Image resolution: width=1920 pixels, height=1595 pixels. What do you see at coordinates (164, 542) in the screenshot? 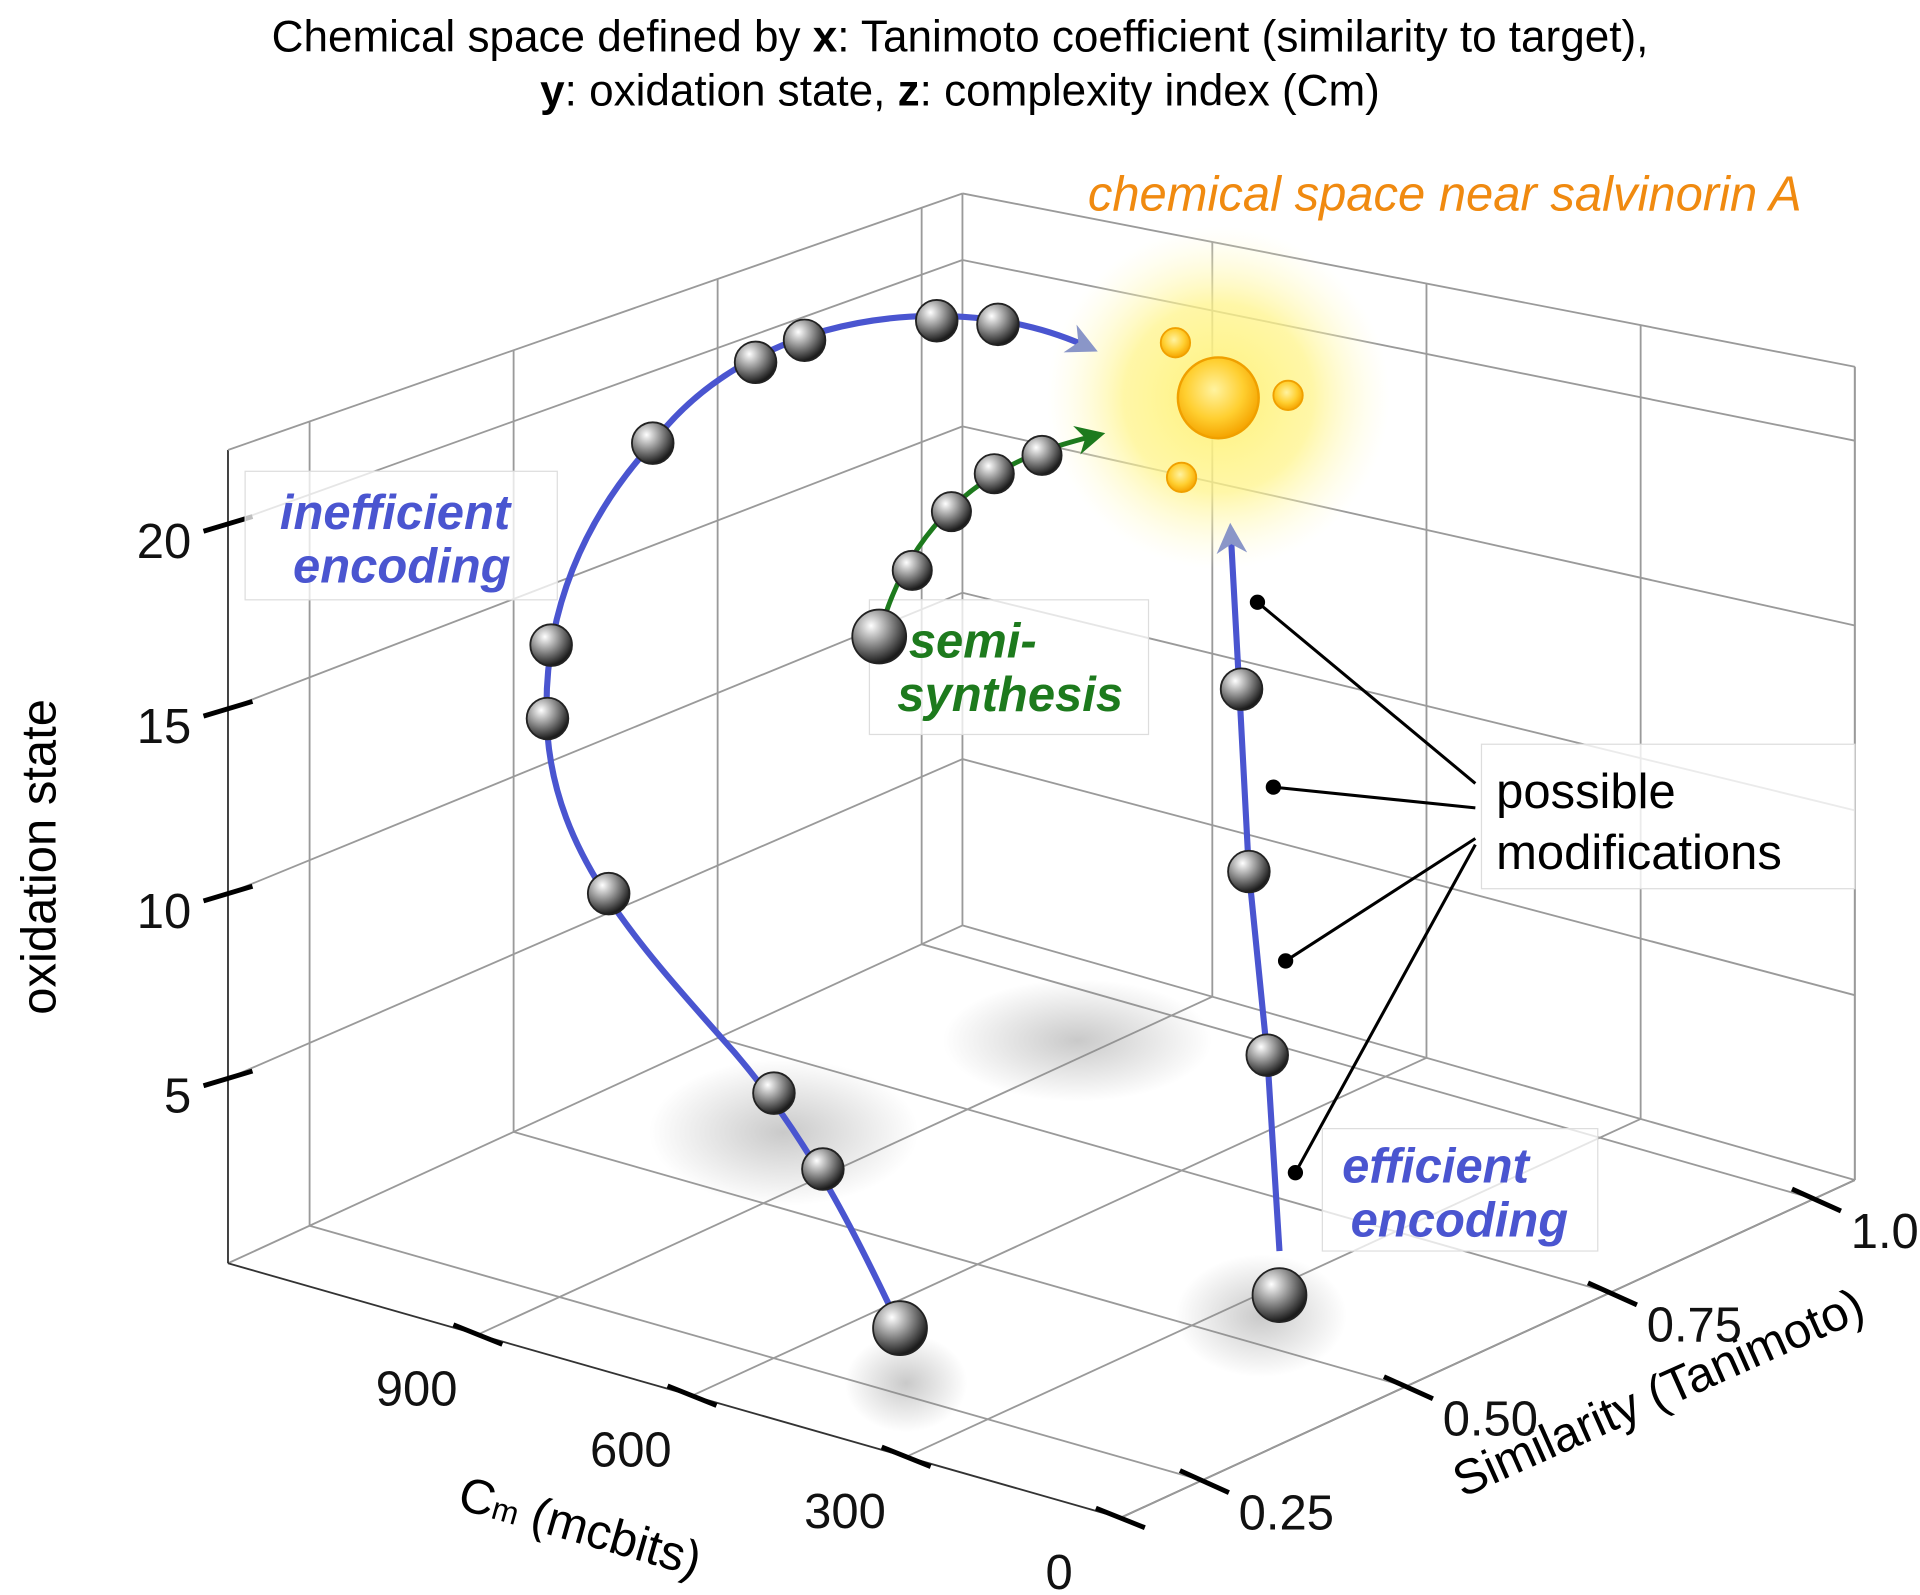
I see `y-tick-label: 20` at bounding box center [164, 542].